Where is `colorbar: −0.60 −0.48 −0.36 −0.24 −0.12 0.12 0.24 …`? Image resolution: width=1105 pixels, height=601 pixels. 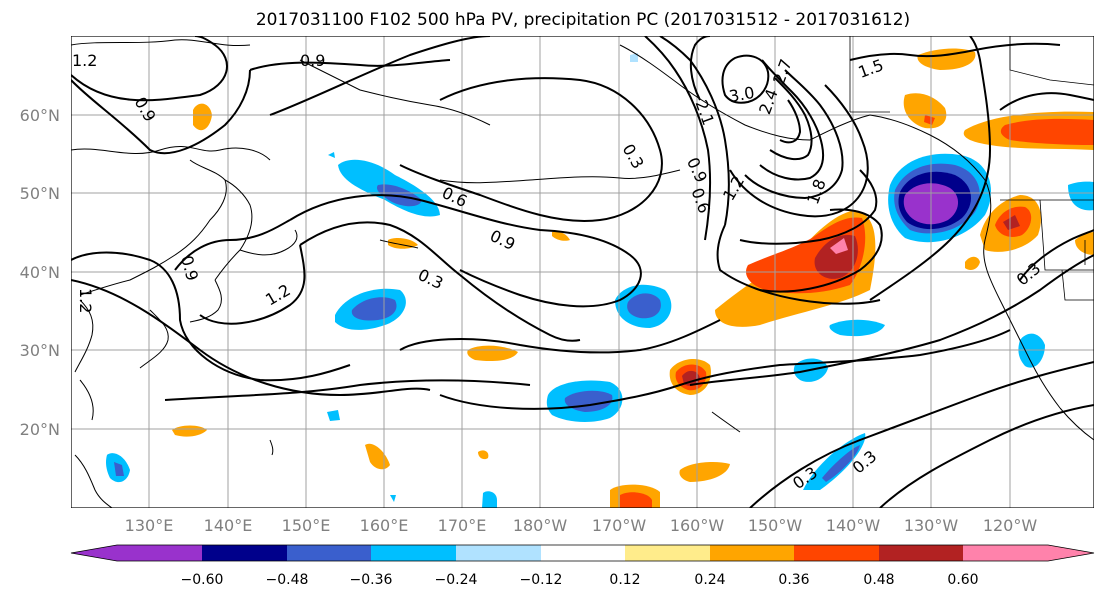 colorbar: −0.60 −0.48 −0.36 −0.24 −0.12 0.12 0.24 … is located at coordinates (582, 566).